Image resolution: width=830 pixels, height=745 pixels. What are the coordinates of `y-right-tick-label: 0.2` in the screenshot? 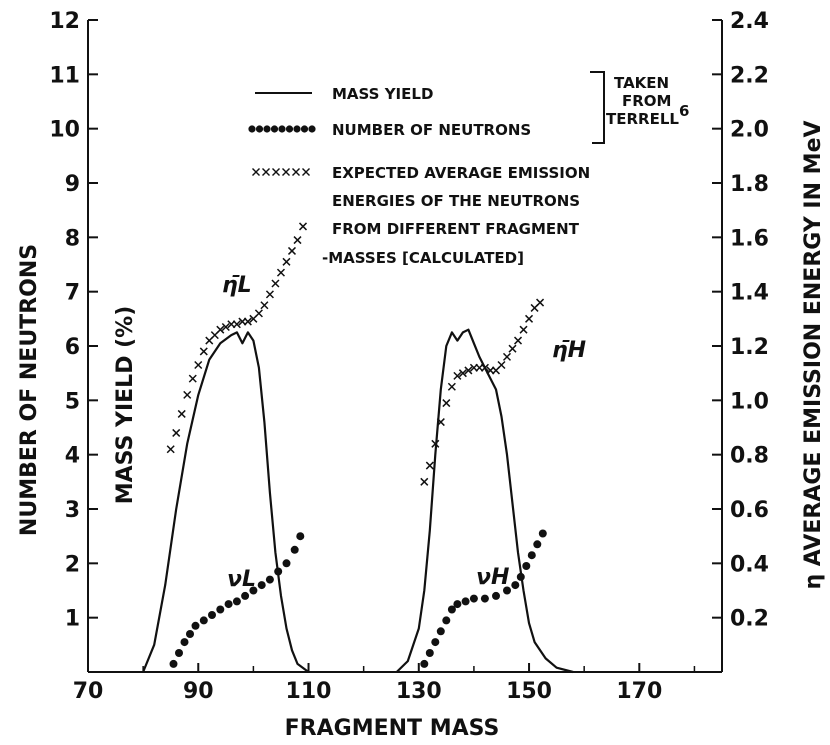 It's located at (749, 619).